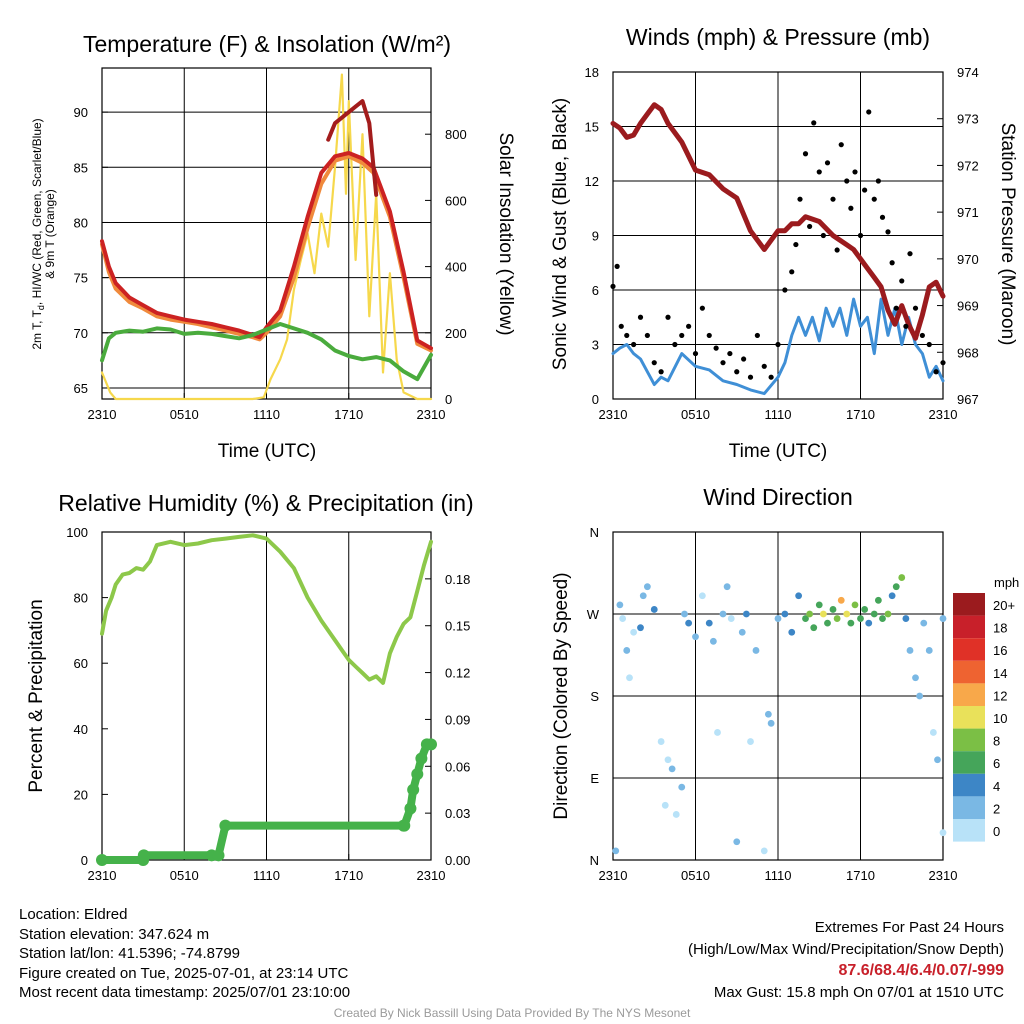 The height and width of the screenshot is (1024, 1024). Describe the element at coordinates (1000, 673) in the screenshot. I see `colorbar-label: 14` at that location.